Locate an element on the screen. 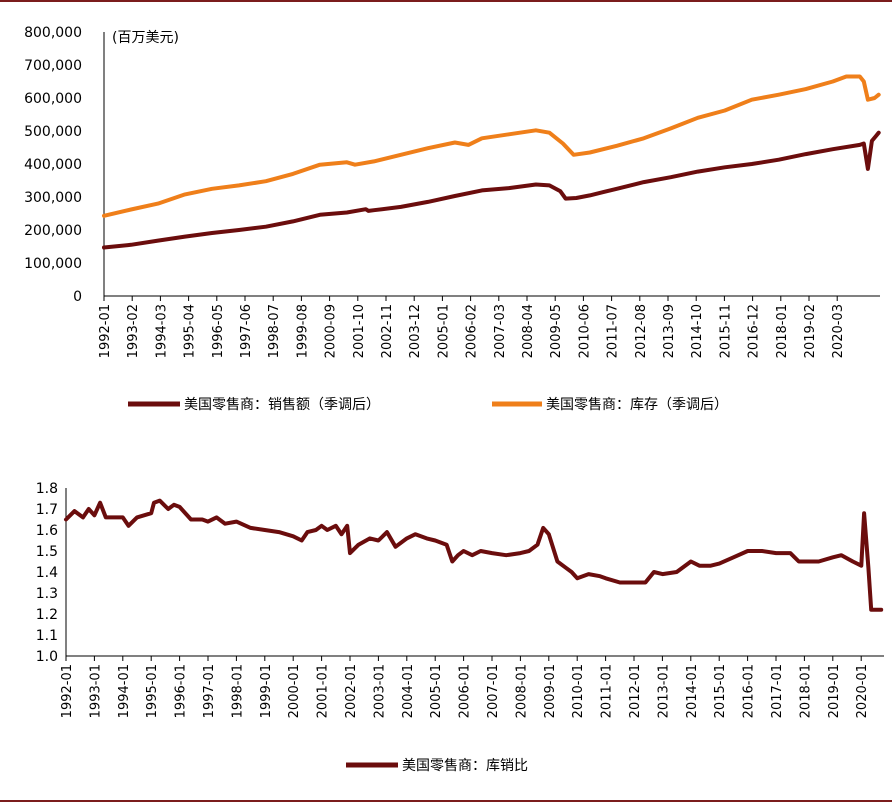  x-tick-label: 2009-01 is located at coordinates (550, 691).